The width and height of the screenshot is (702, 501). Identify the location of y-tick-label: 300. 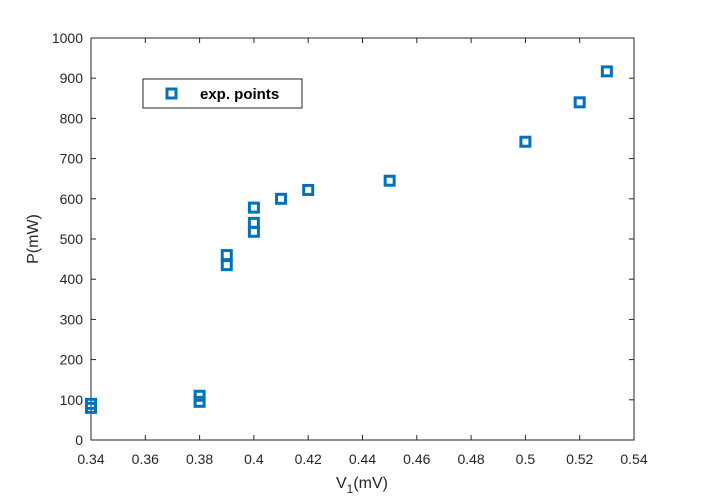
(72, 319).